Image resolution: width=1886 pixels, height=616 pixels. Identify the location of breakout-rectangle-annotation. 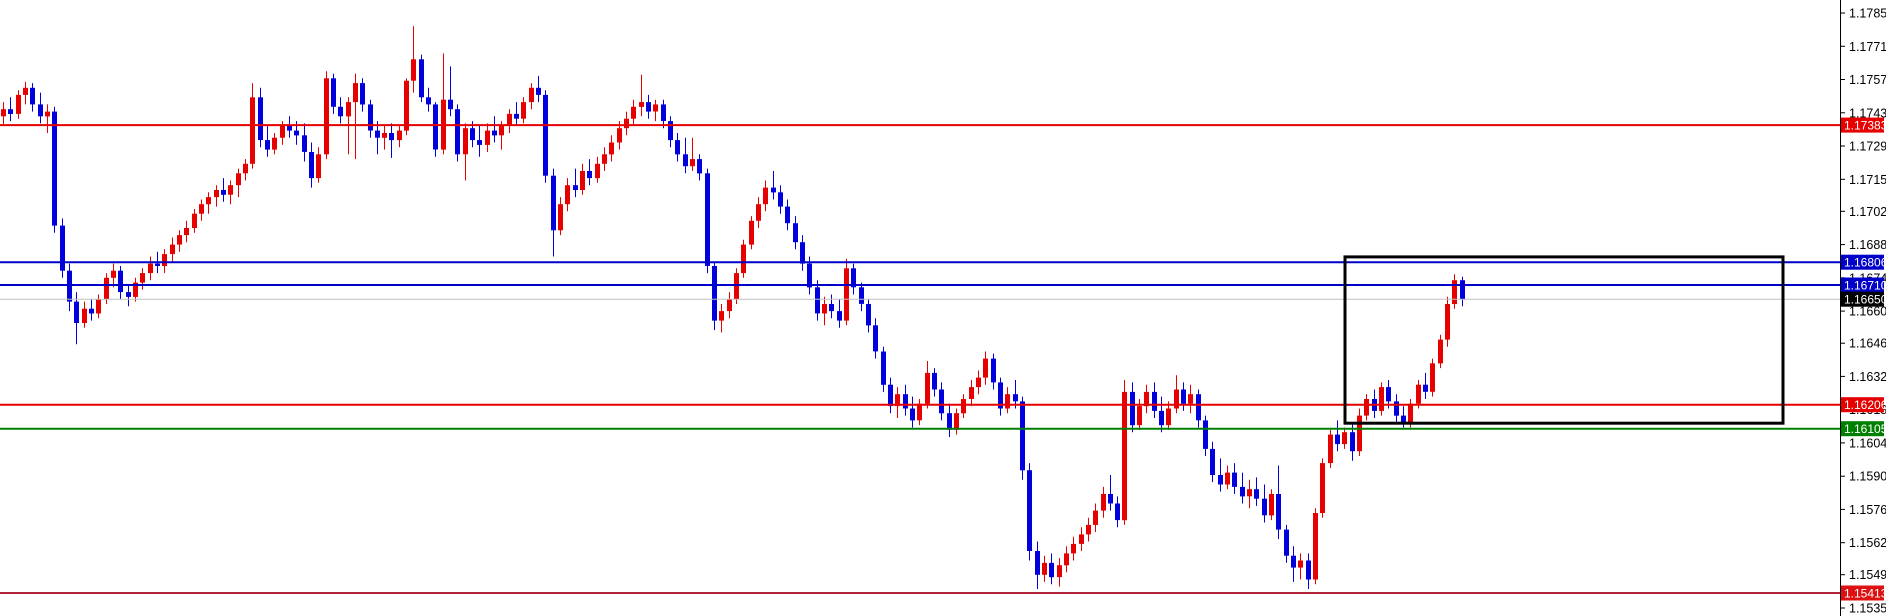
(1564, 340).